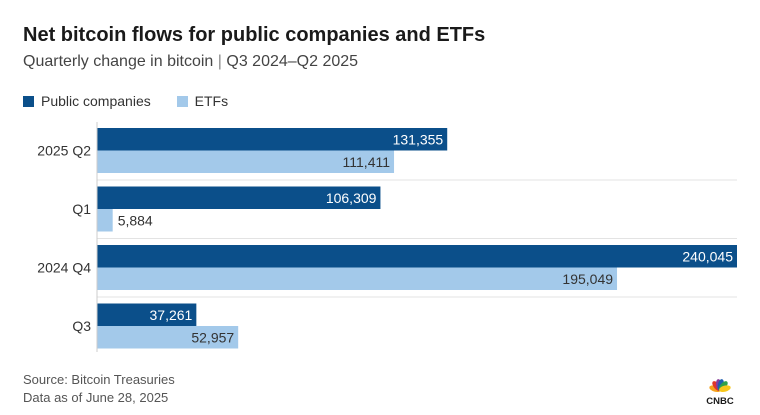  I want to click on chart-legend: Public companies ETFs, so click(136, 101).